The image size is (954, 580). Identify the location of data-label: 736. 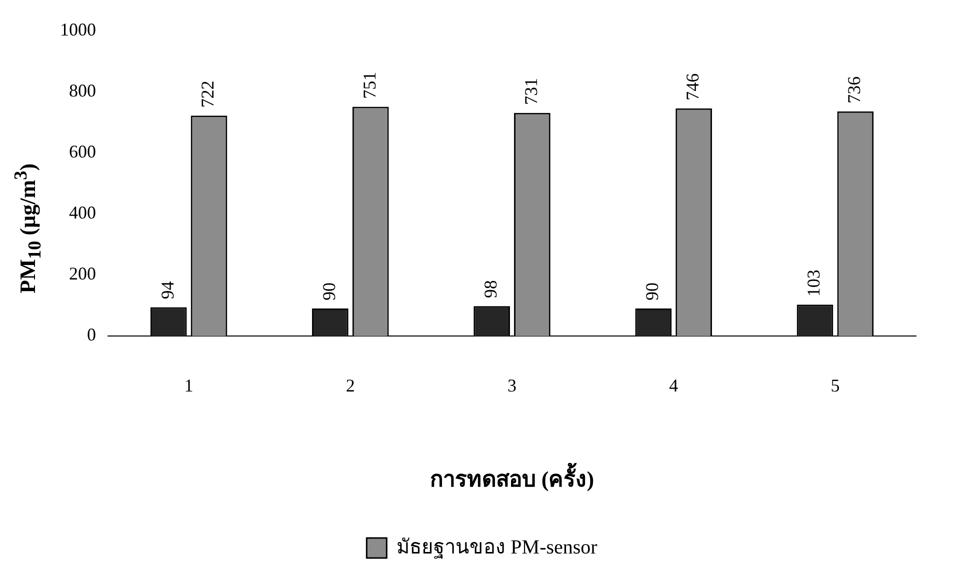
(854, 90).